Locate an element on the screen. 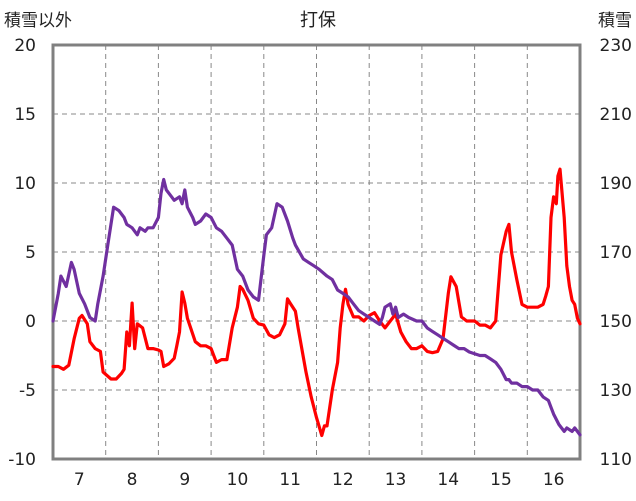 The image size is (636, 501). x-tick-label: 13 is located at coordinates (396, 480).